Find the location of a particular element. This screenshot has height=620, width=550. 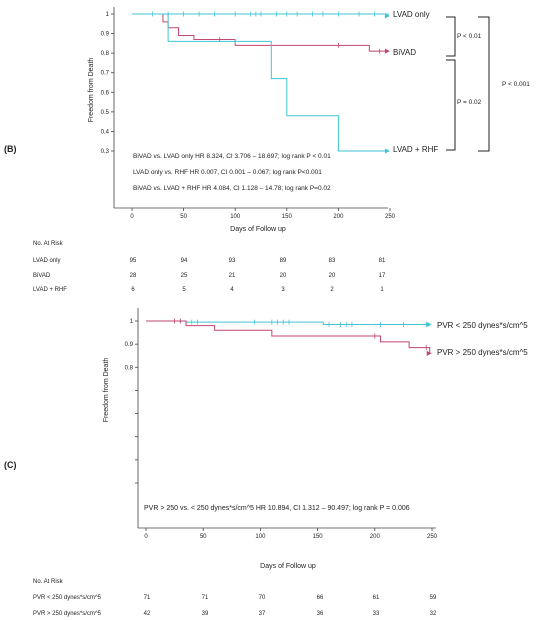

risk-cell: 95 is located at coordinates (133, 261).